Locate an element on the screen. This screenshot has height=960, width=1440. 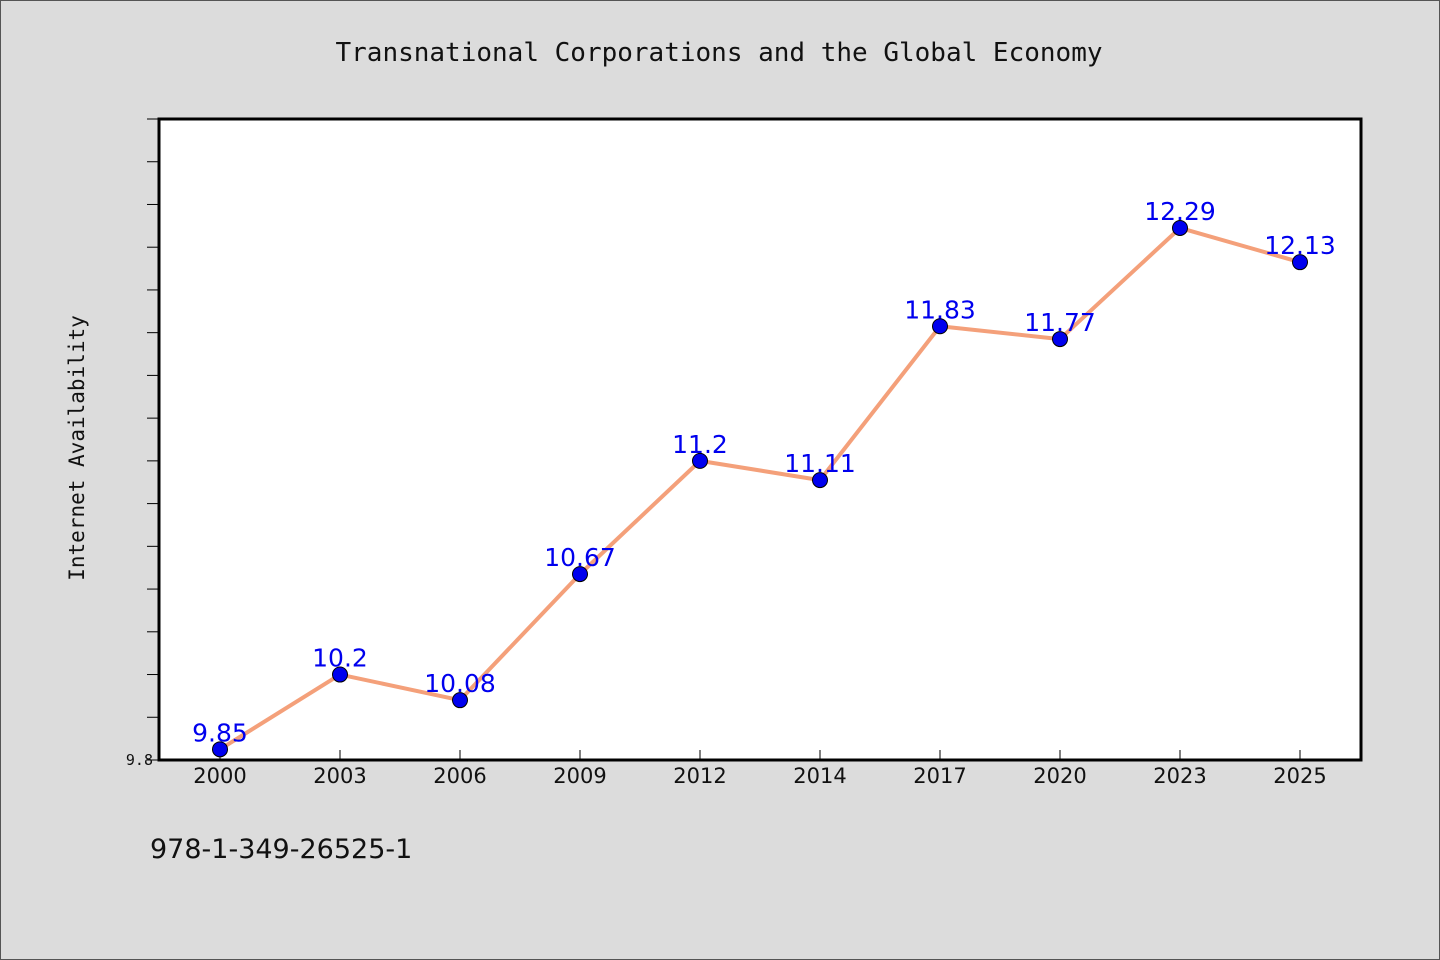
x-tick-label: 2006 is located at coordinates (459, 776).